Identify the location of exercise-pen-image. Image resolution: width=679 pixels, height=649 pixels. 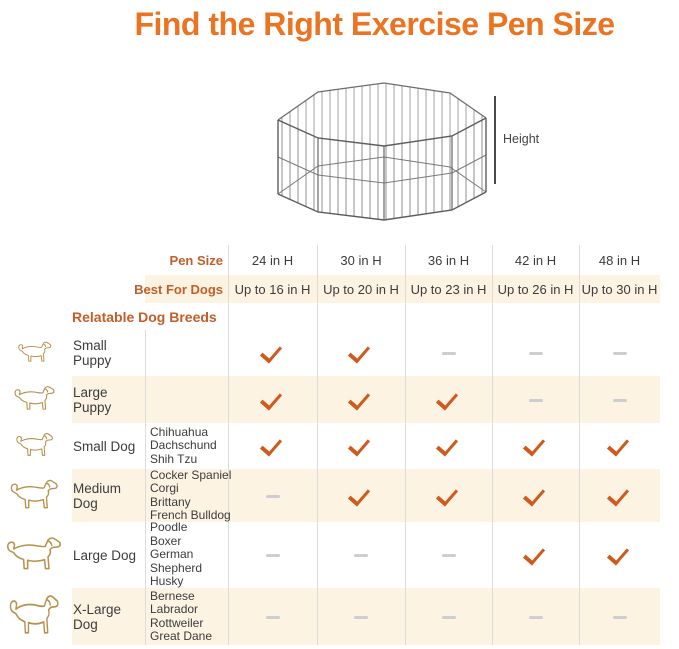
(382, 151).